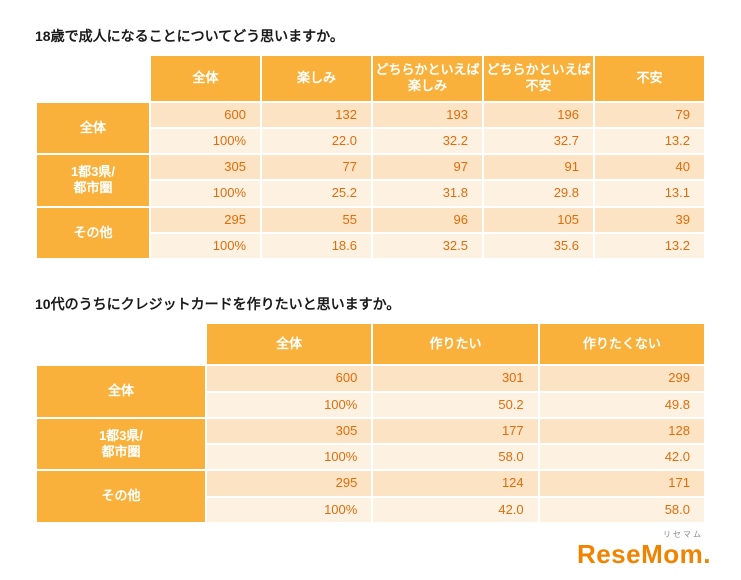 This screenshot has width=741, height=580. I want to click on table-row-count: 1都3県/ 都市圏 305 77 97 91 40, so click(370, 180).